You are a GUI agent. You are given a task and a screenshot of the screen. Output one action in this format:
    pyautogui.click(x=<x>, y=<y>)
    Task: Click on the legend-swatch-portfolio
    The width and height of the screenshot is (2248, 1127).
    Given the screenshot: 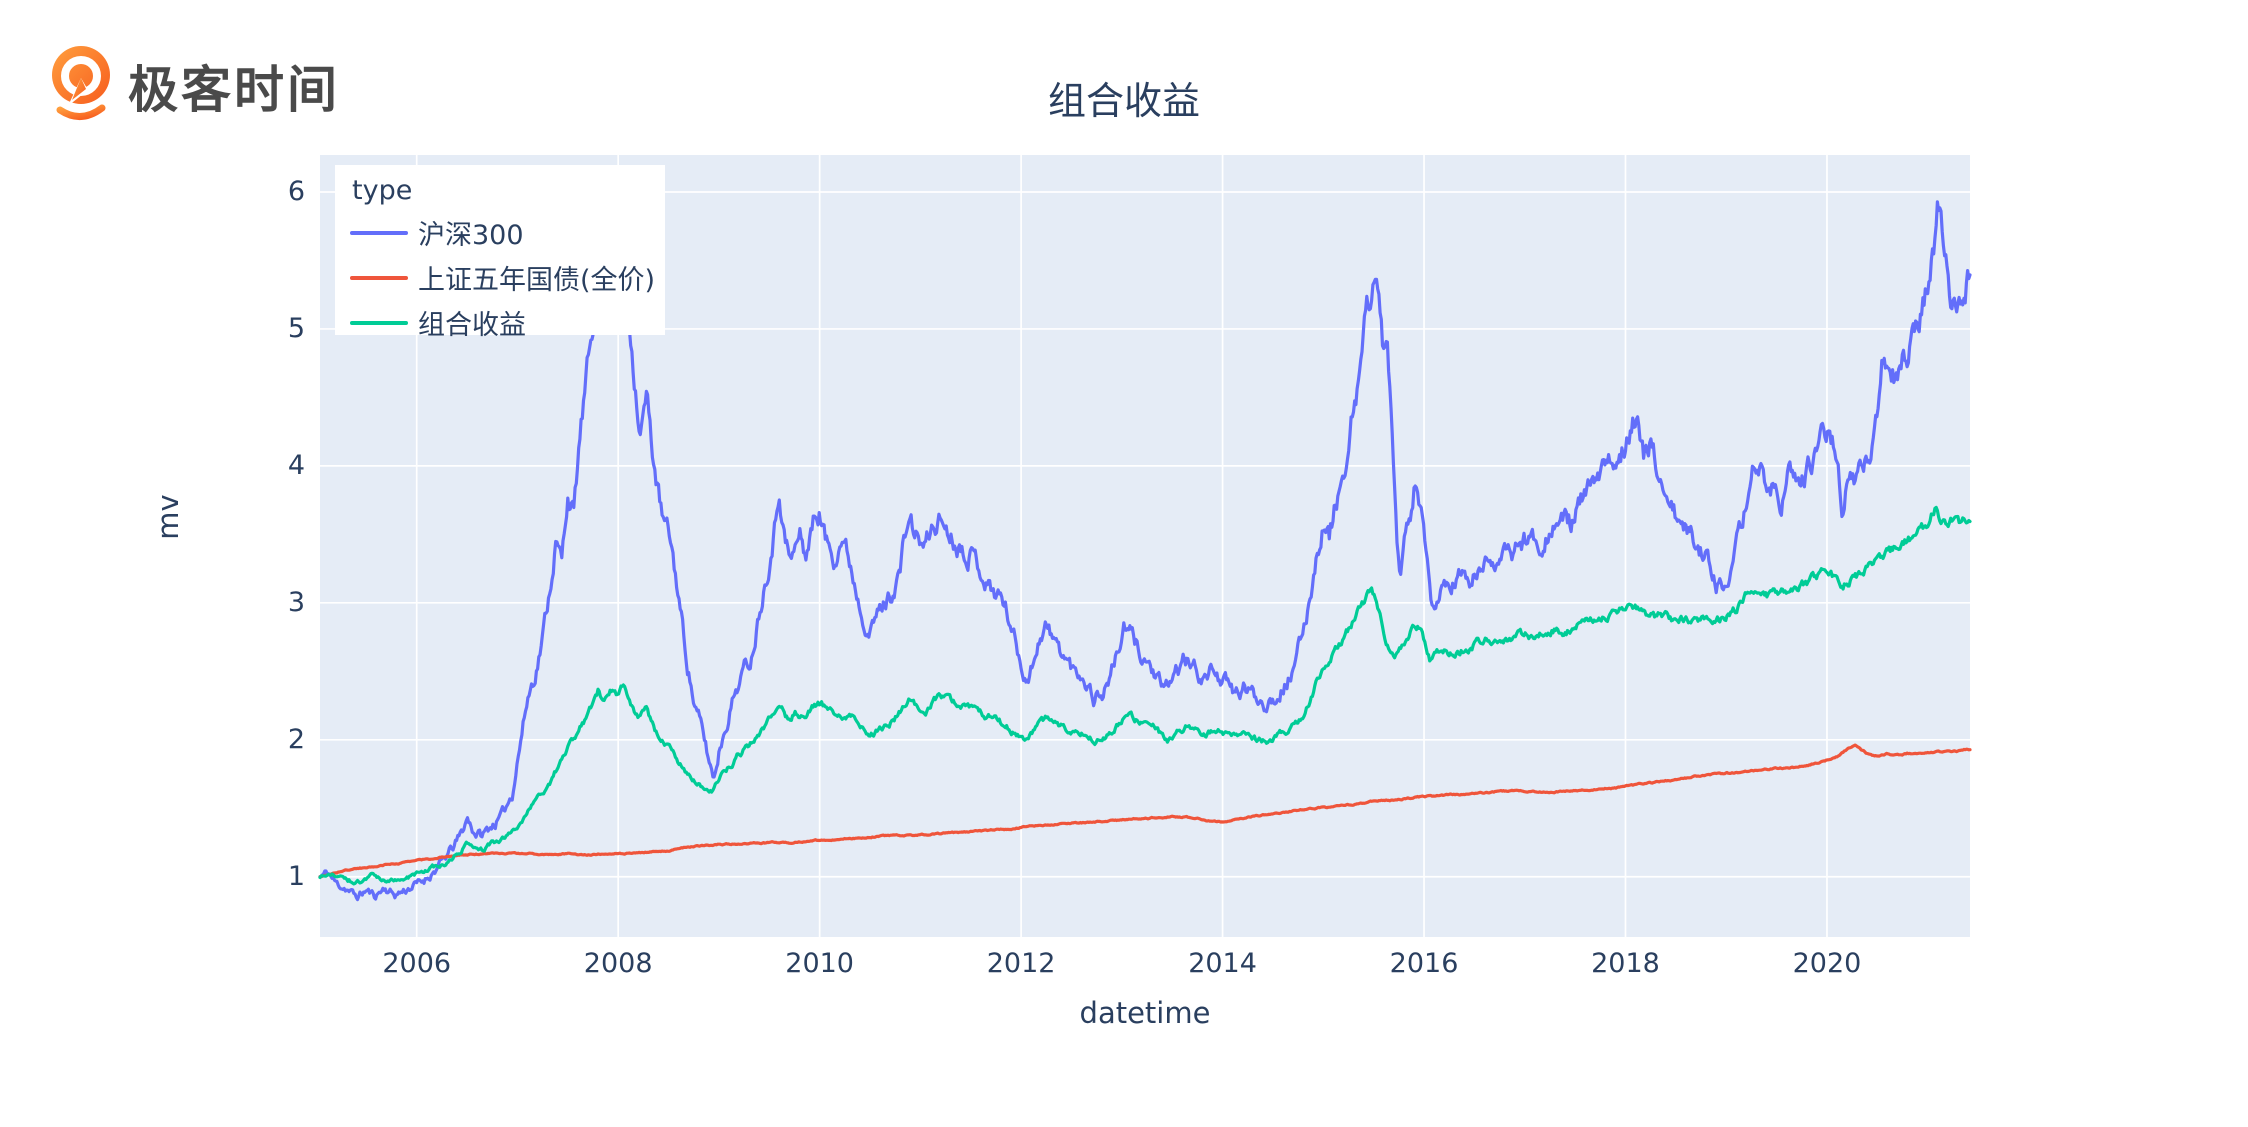 What is the action you would take?
    pyautogui.click(x=379, y=322)
    